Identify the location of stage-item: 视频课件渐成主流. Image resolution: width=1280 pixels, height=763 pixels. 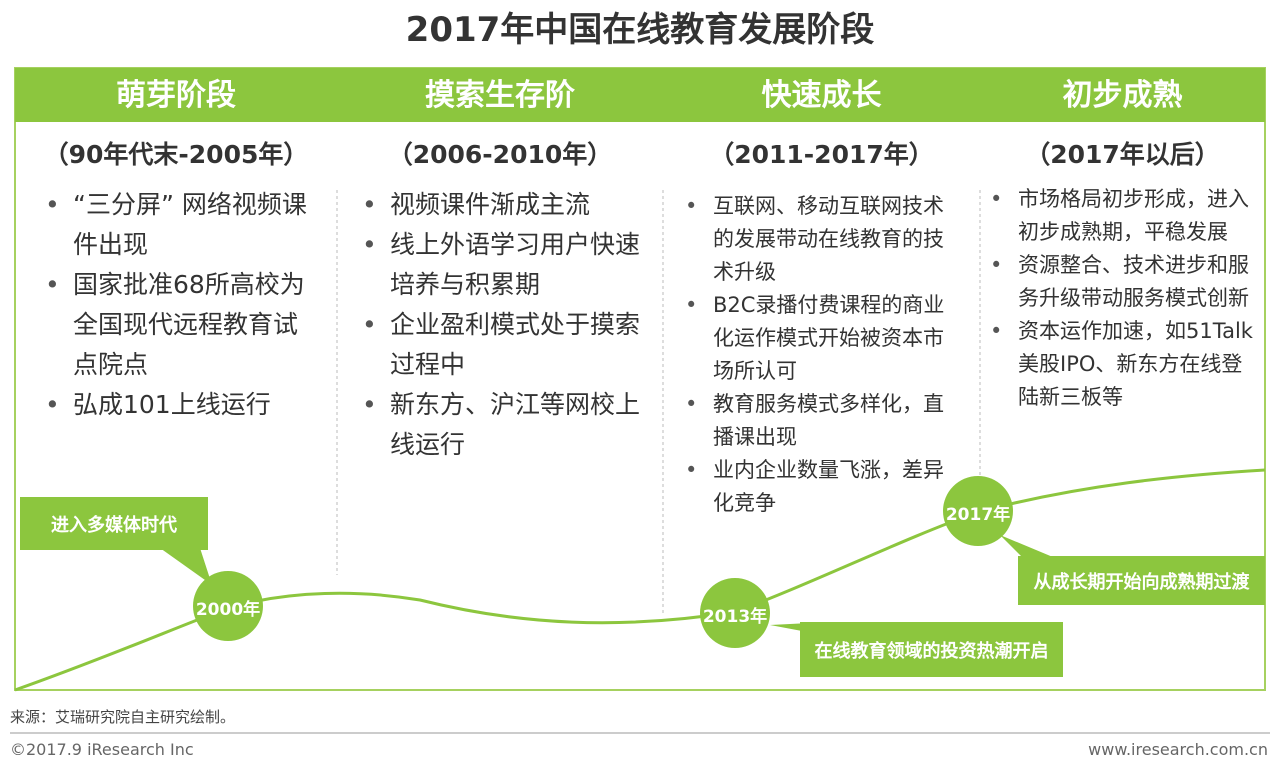
(504, 205).